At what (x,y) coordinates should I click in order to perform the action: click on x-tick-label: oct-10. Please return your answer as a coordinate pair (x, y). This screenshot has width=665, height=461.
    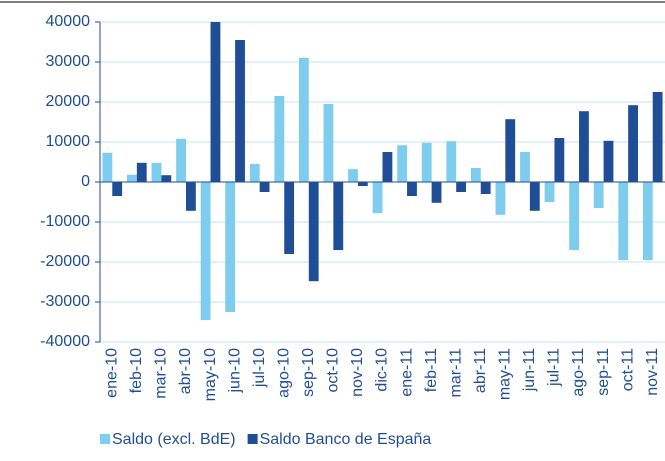
    Looking at the image, I should click on (333, 370).